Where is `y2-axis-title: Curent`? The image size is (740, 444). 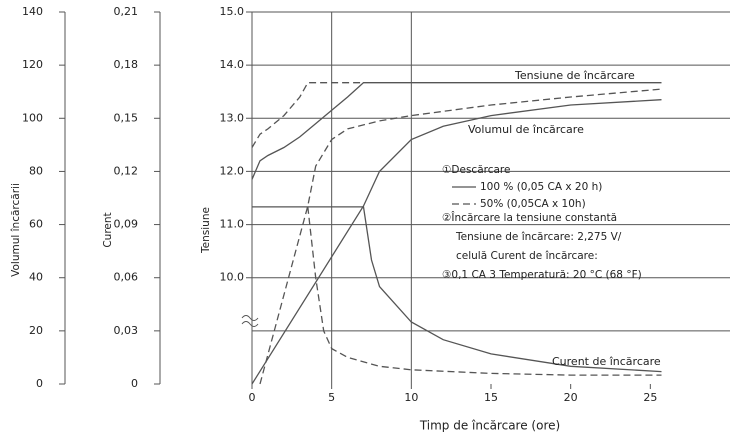
y2-axis-title: Curent is located at coordinates (108, 229).